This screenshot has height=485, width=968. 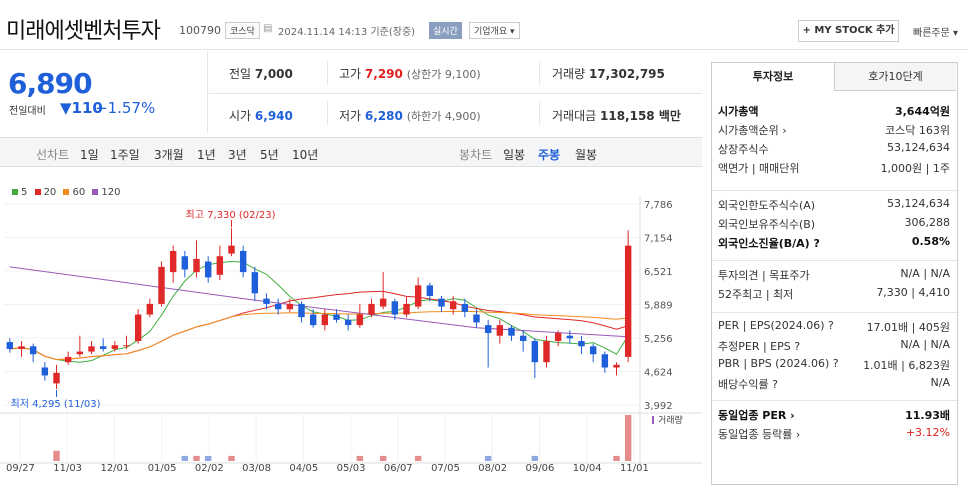 What do you see at coordinates (634, 468) in the screenshot?
I see `x-tick-label: 11/01` at bounding box center [634, 468].